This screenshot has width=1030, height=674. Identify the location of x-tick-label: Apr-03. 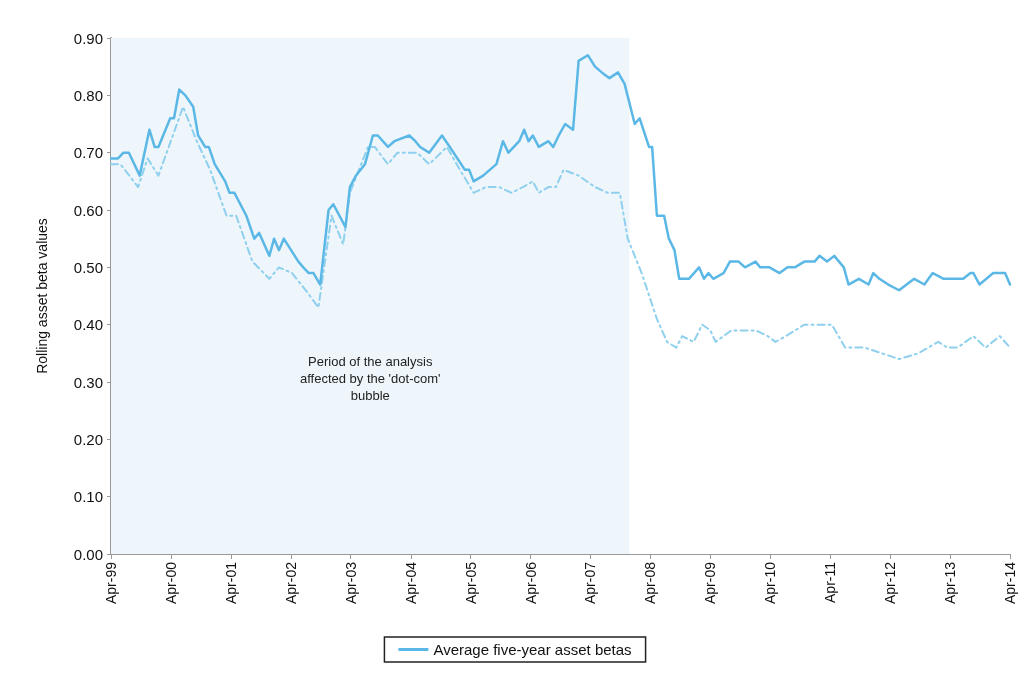
(350, 583).